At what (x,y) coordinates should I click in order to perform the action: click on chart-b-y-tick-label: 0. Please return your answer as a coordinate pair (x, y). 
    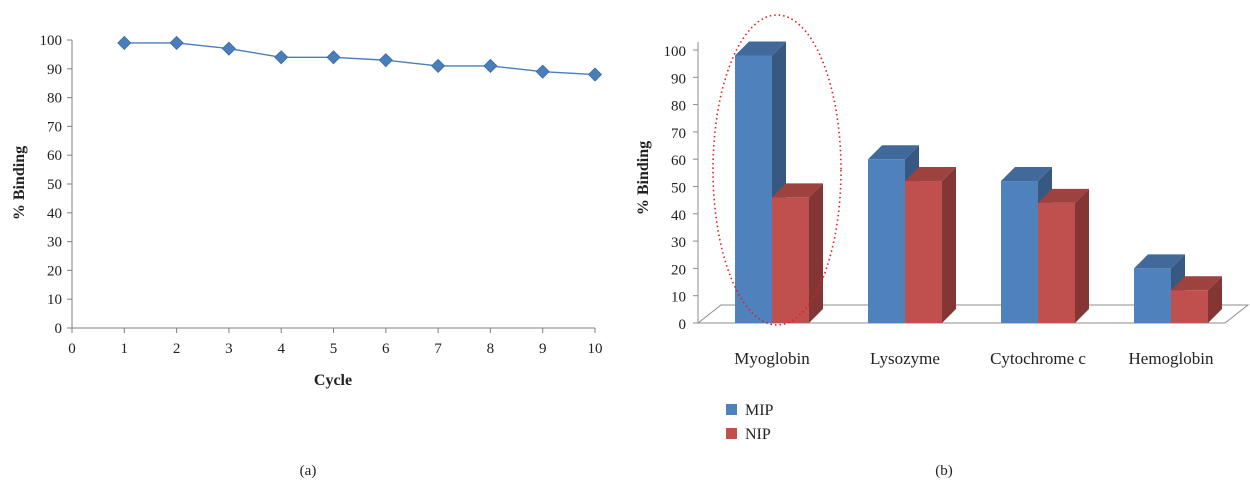
    Looking at the image, I should click on (683, 325).